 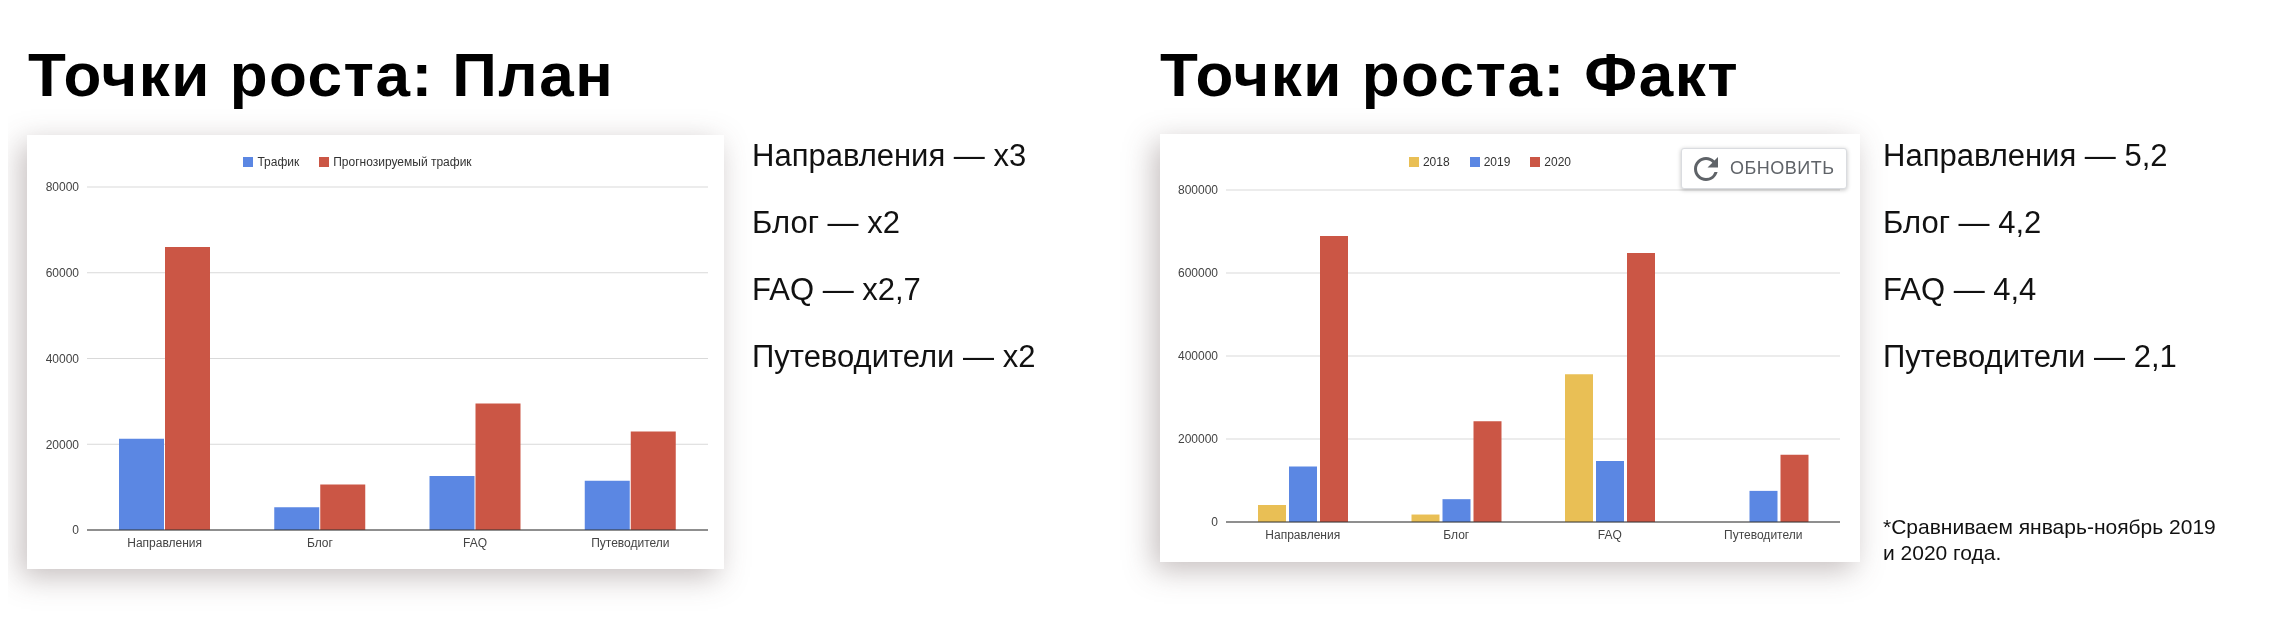 I want to click on text: Путеводители — 2,1, so click(x=2030, y=357).